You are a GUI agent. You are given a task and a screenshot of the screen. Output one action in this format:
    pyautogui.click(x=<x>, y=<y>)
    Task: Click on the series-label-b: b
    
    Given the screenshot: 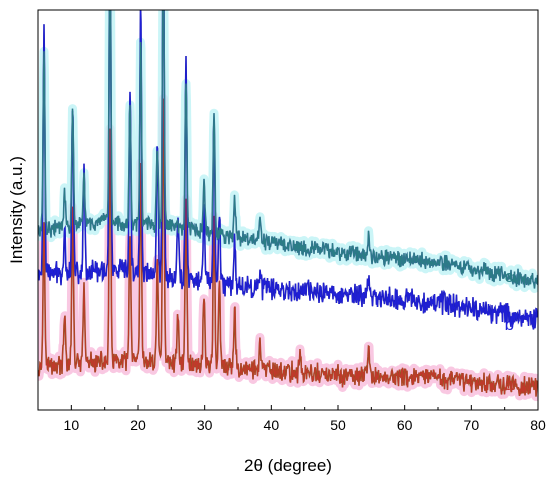 What is the action you would take?
    pyautogui.click(x=509, y=324)
    